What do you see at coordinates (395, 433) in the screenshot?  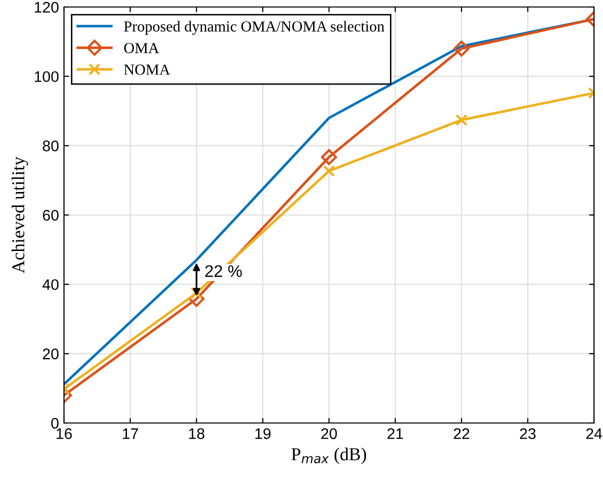 I see `x-tick-label: 21` at bounding box center [395, 433].